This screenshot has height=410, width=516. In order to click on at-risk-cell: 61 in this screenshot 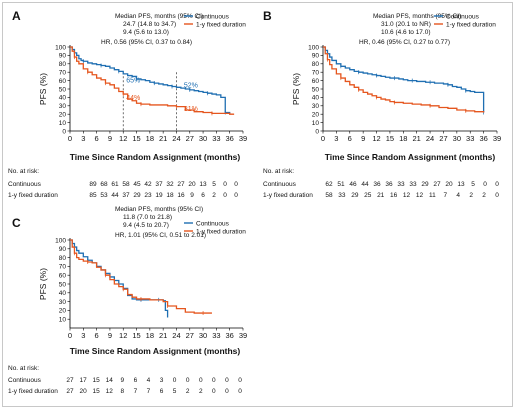, I will do `click(115, 184)`.